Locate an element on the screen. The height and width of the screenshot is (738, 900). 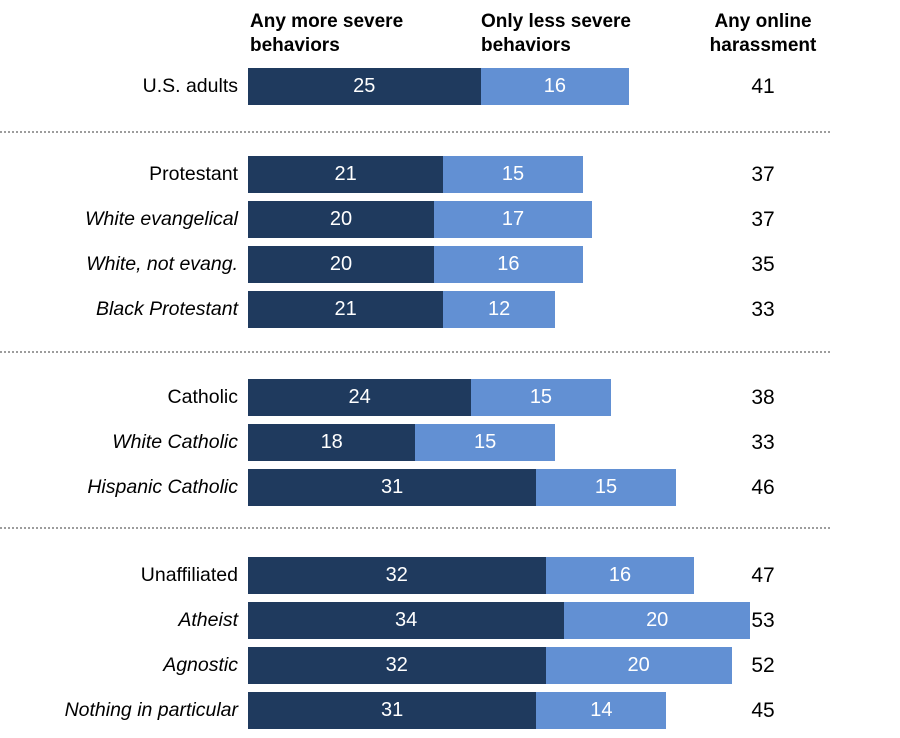
row-label: White, not evang. is located at coordinates (162, 264).